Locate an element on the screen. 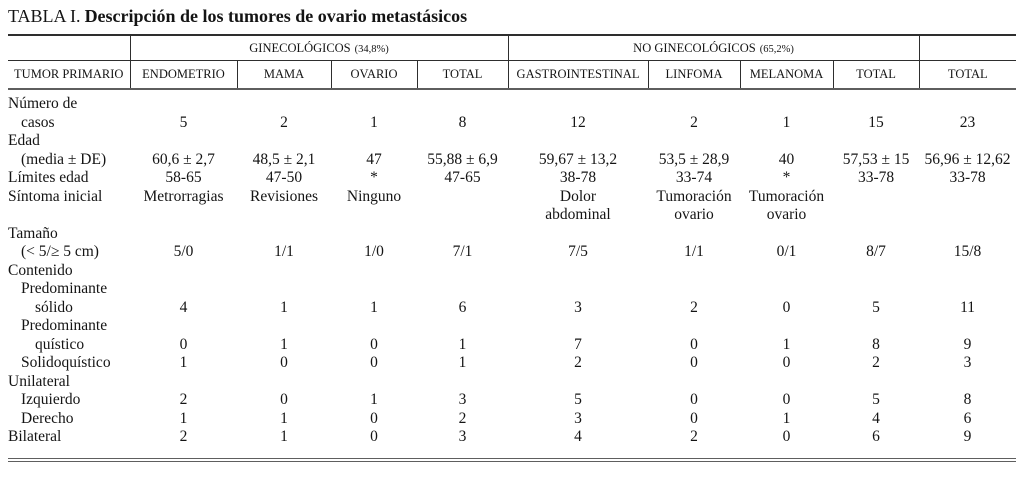  table-row: casos 5 2 1 8 12 2 1 15 23 is located at coordinates (512, 123).